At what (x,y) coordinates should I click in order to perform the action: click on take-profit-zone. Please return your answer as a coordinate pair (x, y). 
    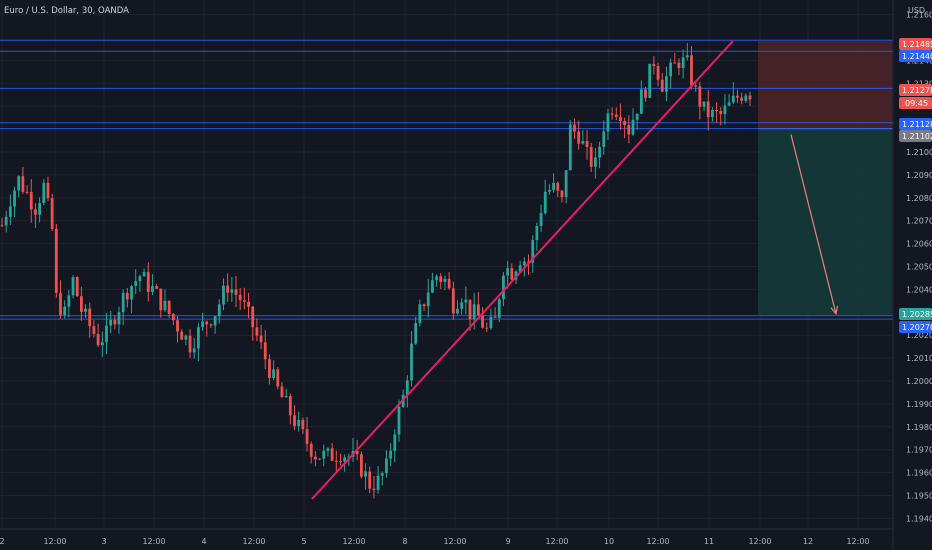
    Looking at the image, I should click on (825, 222).